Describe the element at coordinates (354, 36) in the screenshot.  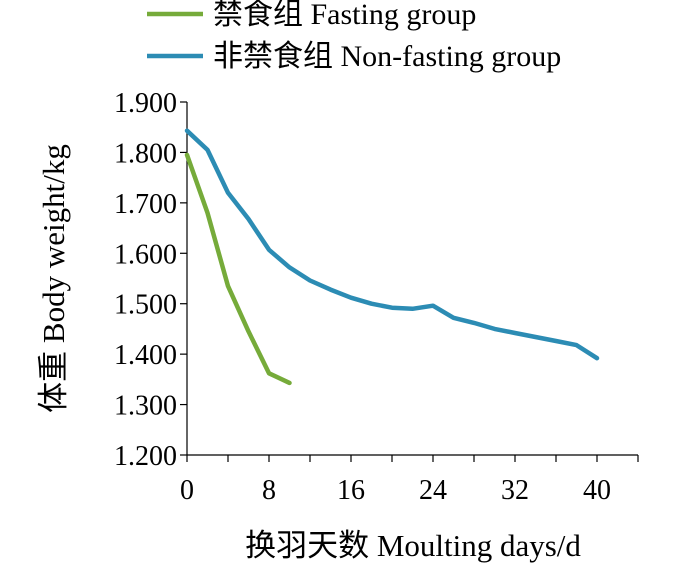
I see `legend: 禁食组 Fasting group 非禁食组 Non-fasting group` at that location.